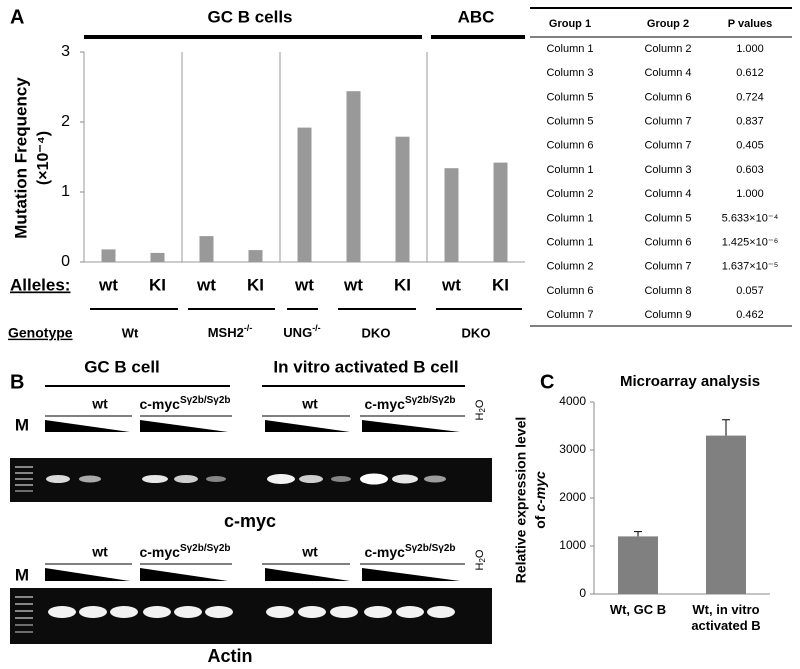  What do you see at coordinates (750, 267) in the screenshot?
I see `table-cell: 1.637×10⁻⁵` at bounding box center [750, 267].